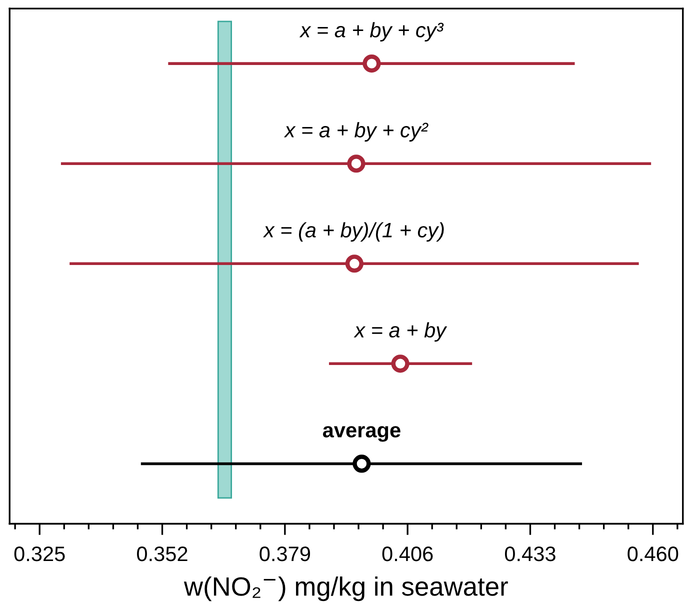 The image size is (687, 609). I want to click on y-tick-label: average, so click(361, 434).